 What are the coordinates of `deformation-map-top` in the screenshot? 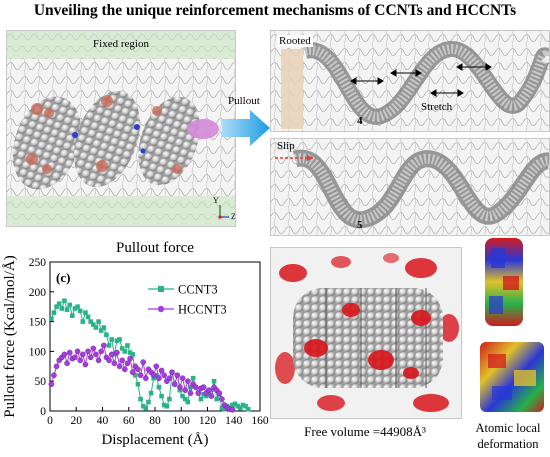 It's located at (504, 282).